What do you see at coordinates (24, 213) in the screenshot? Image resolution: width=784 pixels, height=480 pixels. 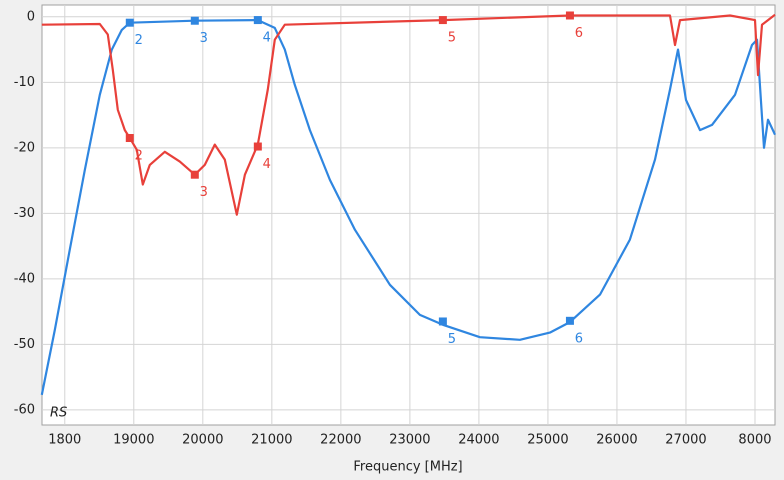 I see `y-tick-label: -30` at bounding box center [24, 213].